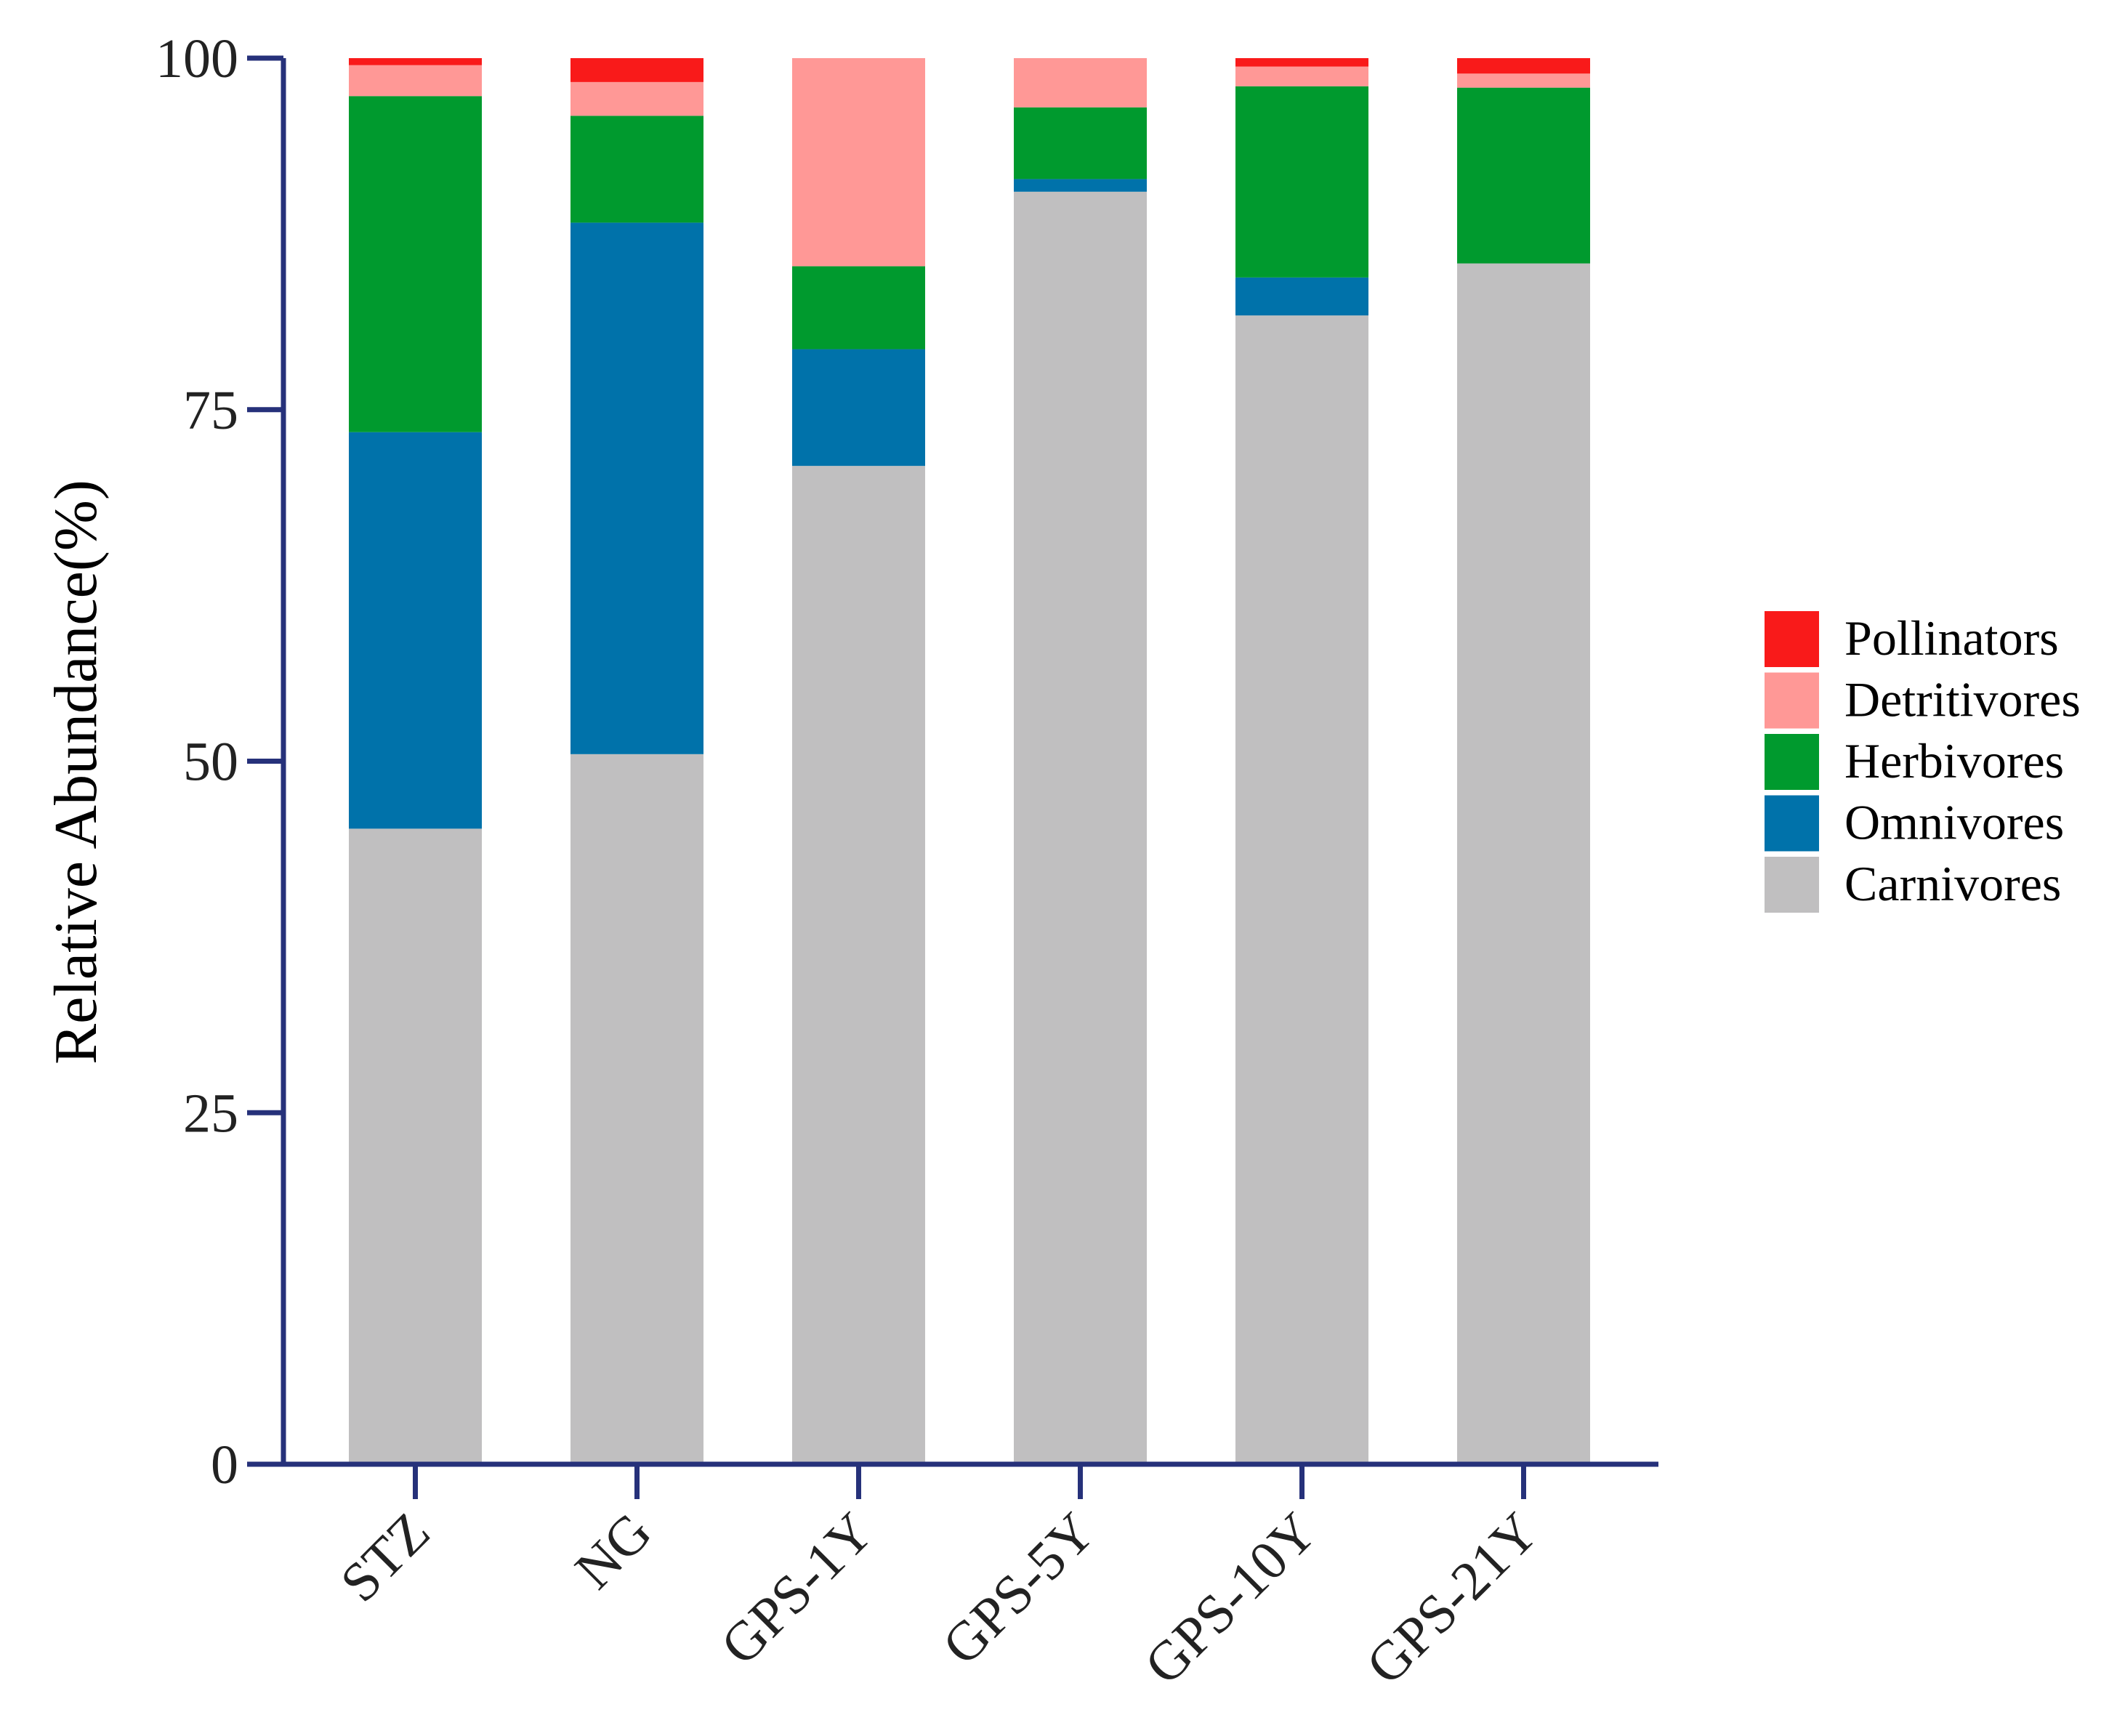 The width and height of the screenshot is (2117, 1736). What do you see at coordinates (1080, 828) in the screenshot?
I see `bar-gps-5y-carnivores` at bounding box center [1080, 828].